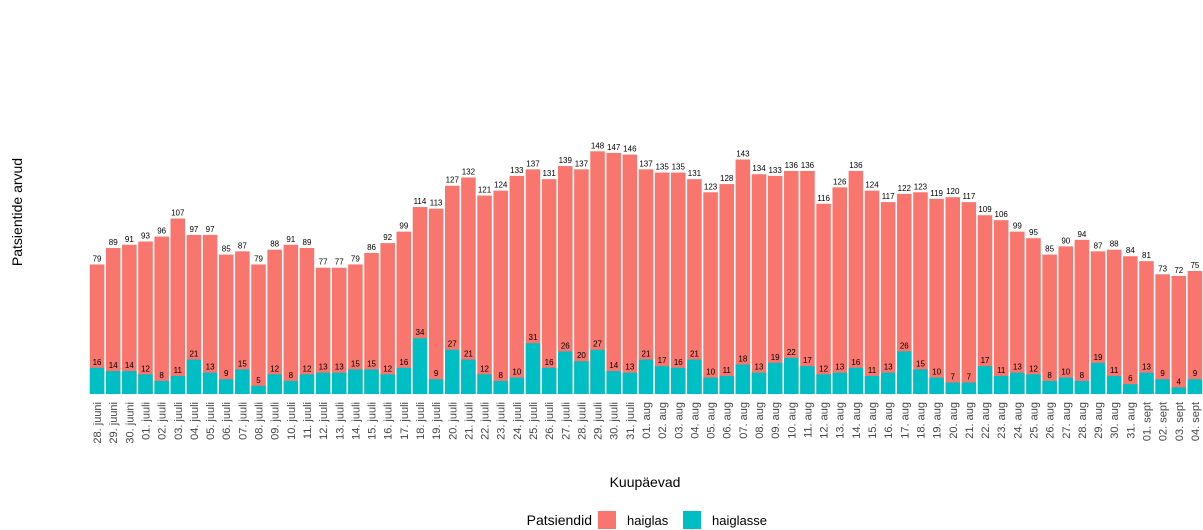 This screenshot has width=1203, height=530. What do you see at coordinates (307, 368) in the screenshot?
I see `data-label-haiglasse-13: 12` at bounding box center [307, 368].